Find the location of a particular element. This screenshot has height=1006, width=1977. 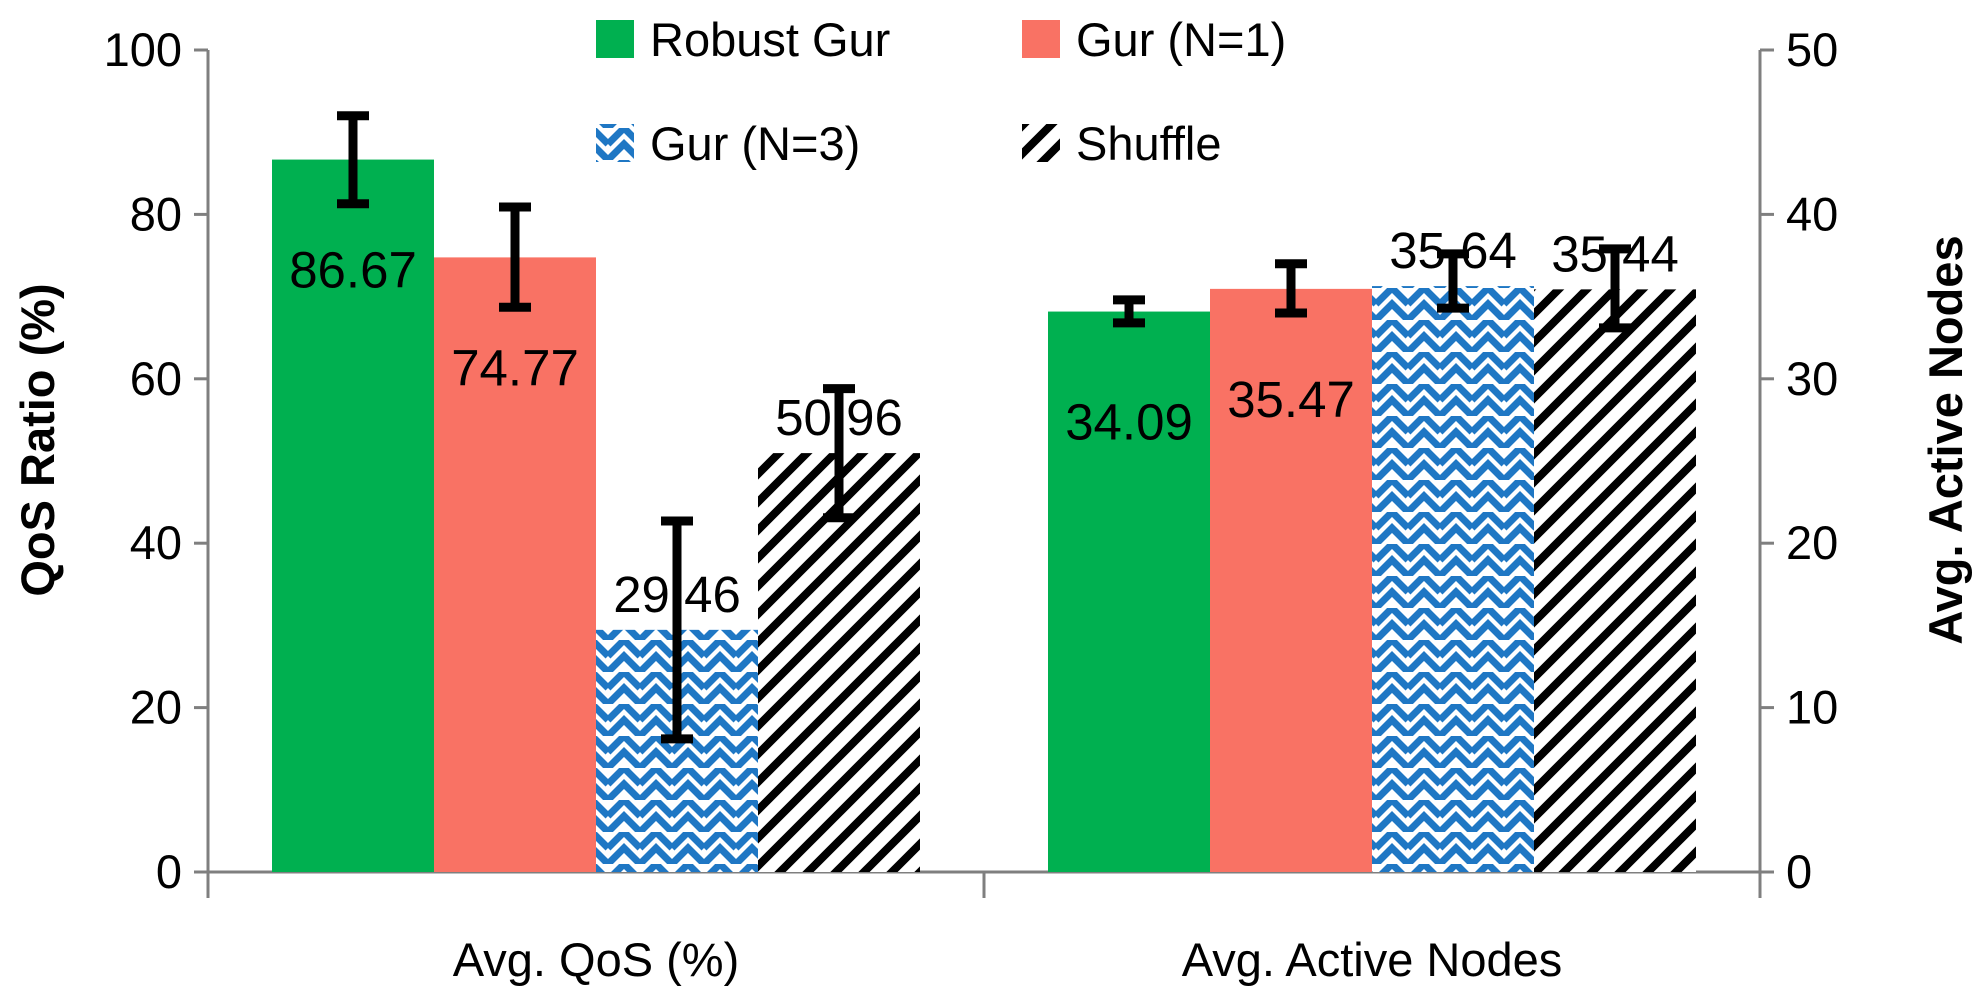

data-label: 74.77 is located at coordinates (515, 367).